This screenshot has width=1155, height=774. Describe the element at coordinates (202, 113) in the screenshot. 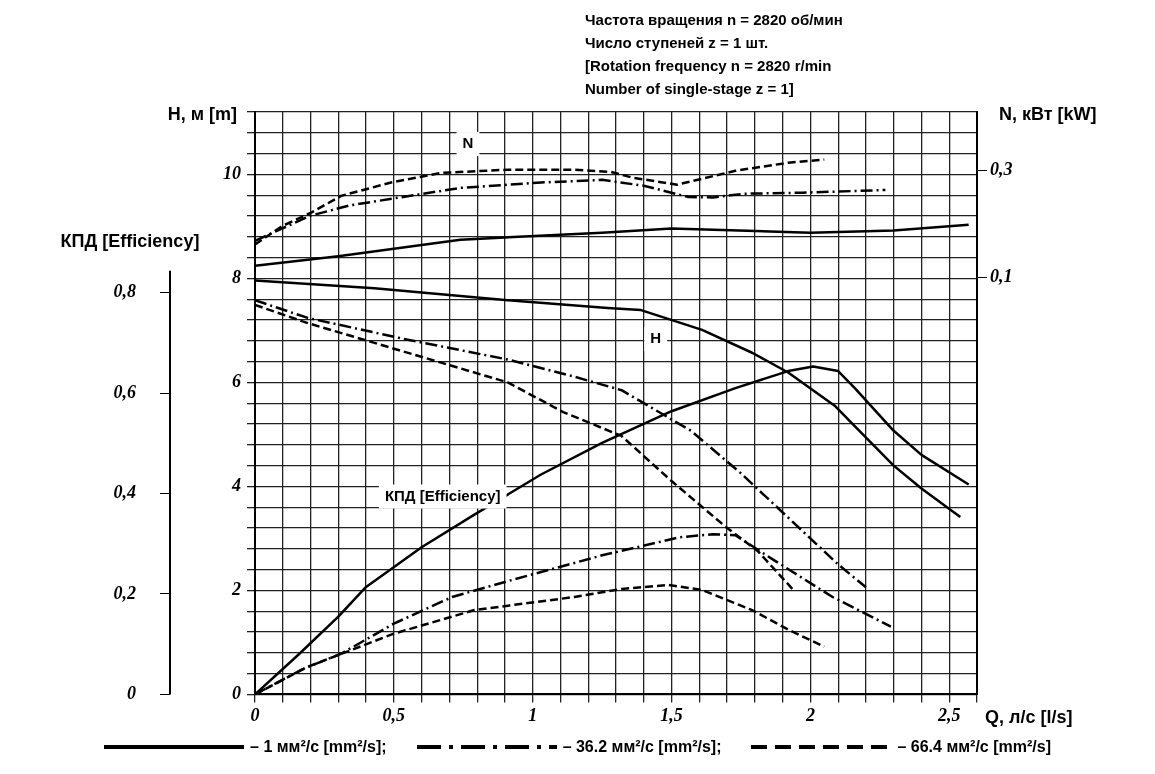

I see `y-axis-title: H, м [m]` at that location.